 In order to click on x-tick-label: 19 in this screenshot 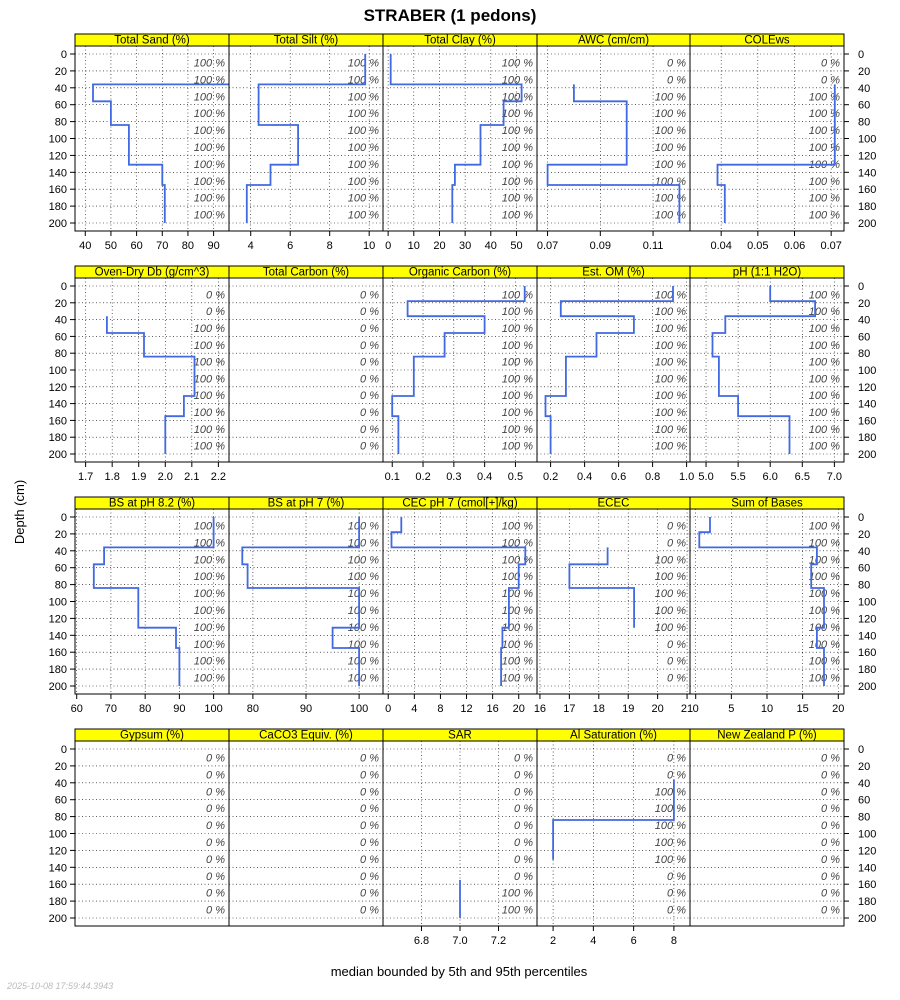, I will do `click(628, 709)`.